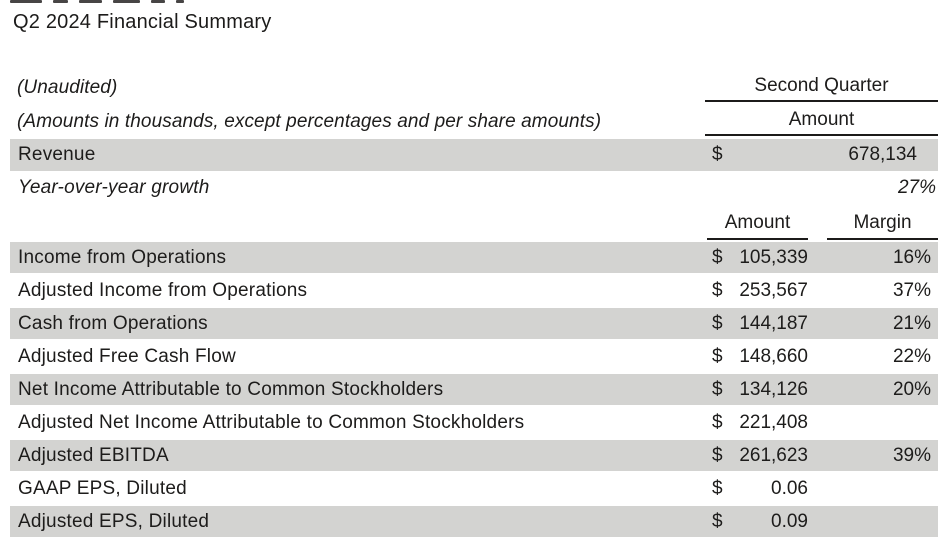 The height and width of the screenshot is (554, 940). What do you see at coordinates (142, 22) in the screenshot?
I see `page-title: Q2 2024 Financial Summary` at bounding box center [142, 22].